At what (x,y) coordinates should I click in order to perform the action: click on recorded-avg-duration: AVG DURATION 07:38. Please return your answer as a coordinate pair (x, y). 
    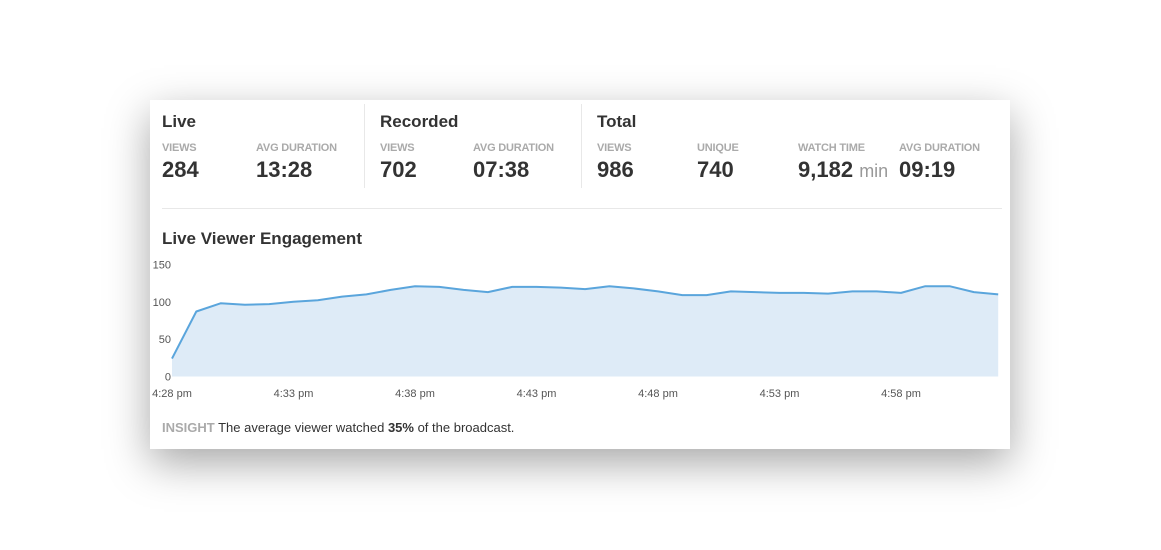
    Looking at the image, I should click on (513, 162).